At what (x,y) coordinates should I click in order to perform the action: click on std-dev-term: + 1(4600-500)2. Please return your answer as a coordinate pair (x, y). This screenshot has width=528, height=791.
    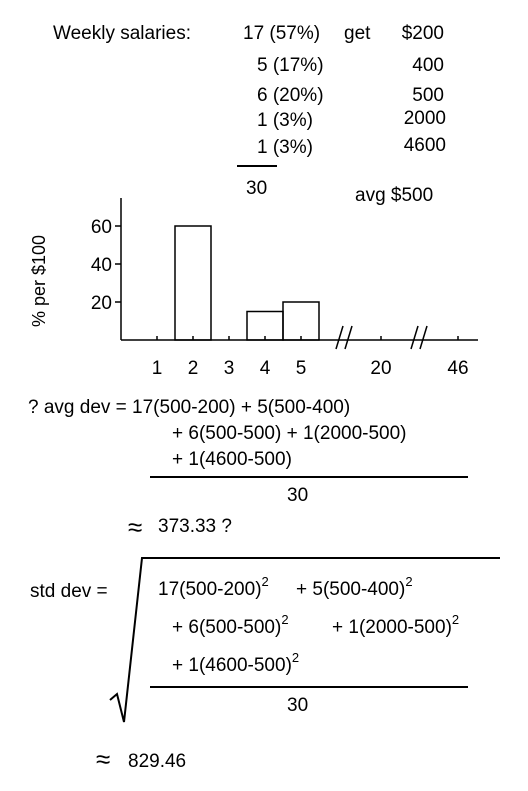
    Looking at the image, I should click on (236, 662).